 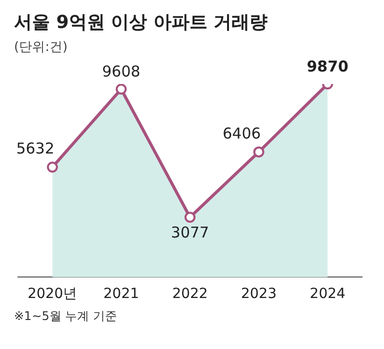 What do you see at coordinates (328, 294) in the screenshot?
I see `x-tick-label: 2024` at bounding box center [328, 294].